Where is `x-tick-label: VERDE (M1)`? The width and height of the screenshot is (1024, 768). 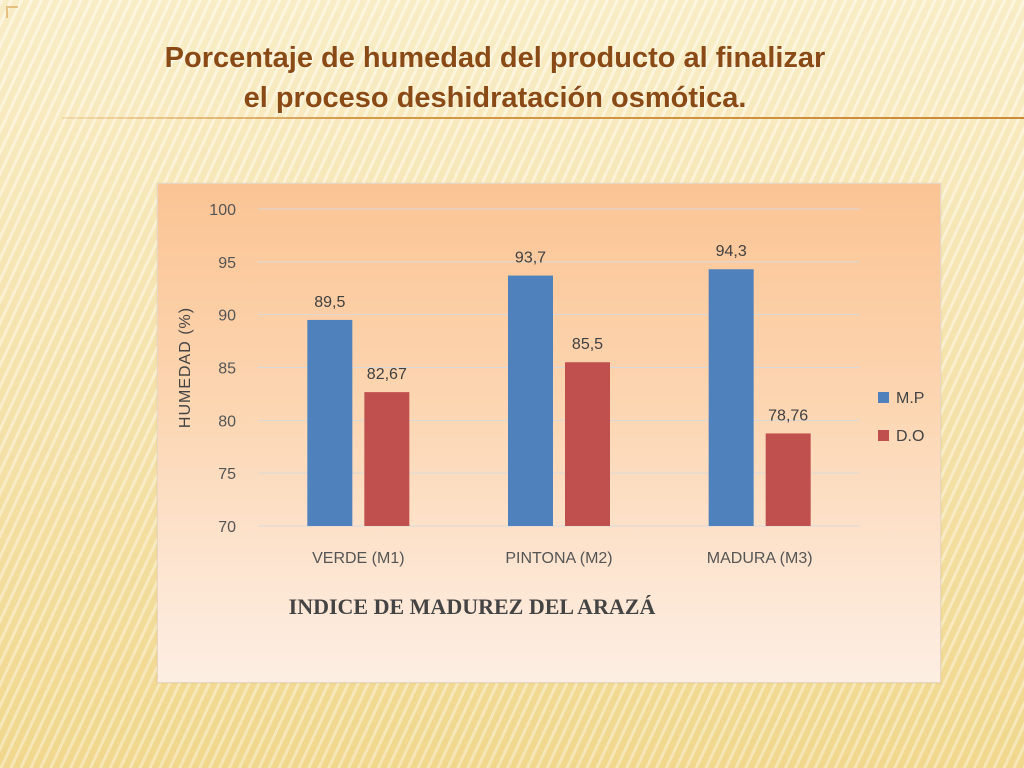
x-tick-label: VERDE (M1) is located at coordinates (358, 558).